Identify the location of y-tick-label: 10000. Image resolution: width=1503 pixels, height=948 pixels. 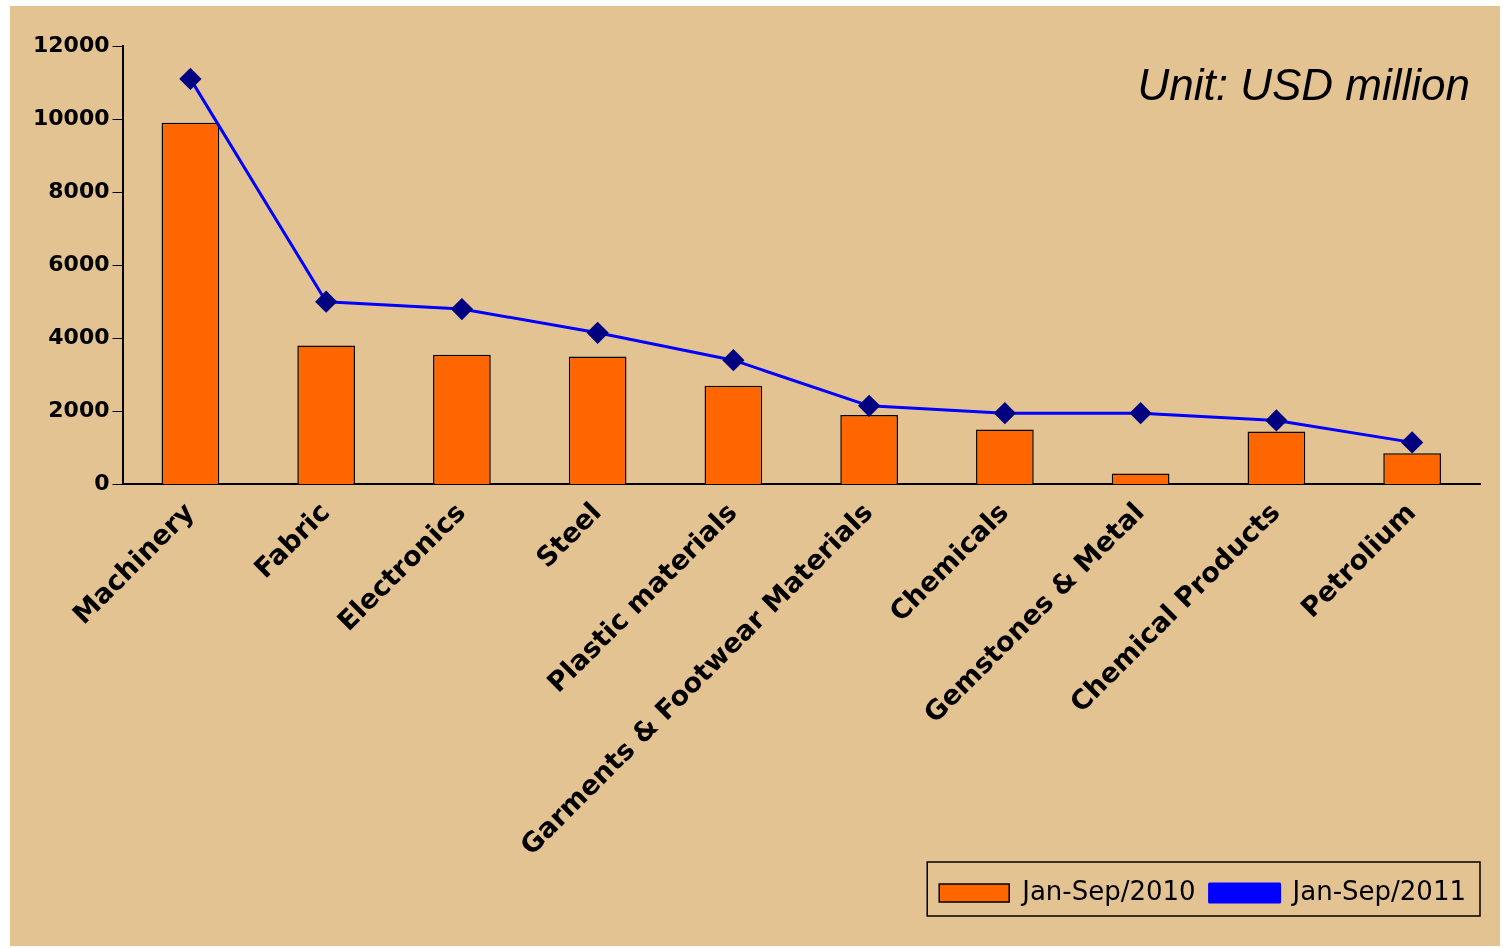
(71, 117).